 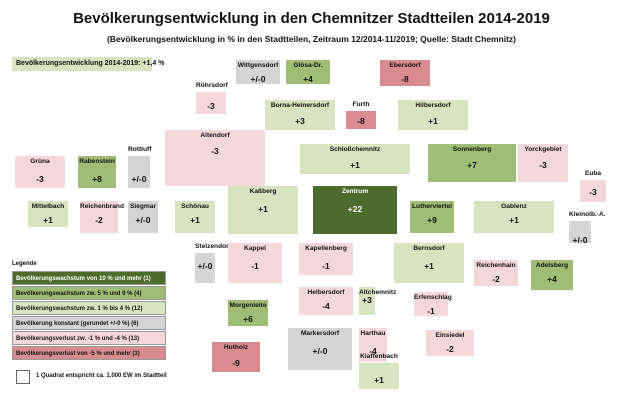 I want to click on district-name: Röhrsdorf, so click(x=212, y=85).